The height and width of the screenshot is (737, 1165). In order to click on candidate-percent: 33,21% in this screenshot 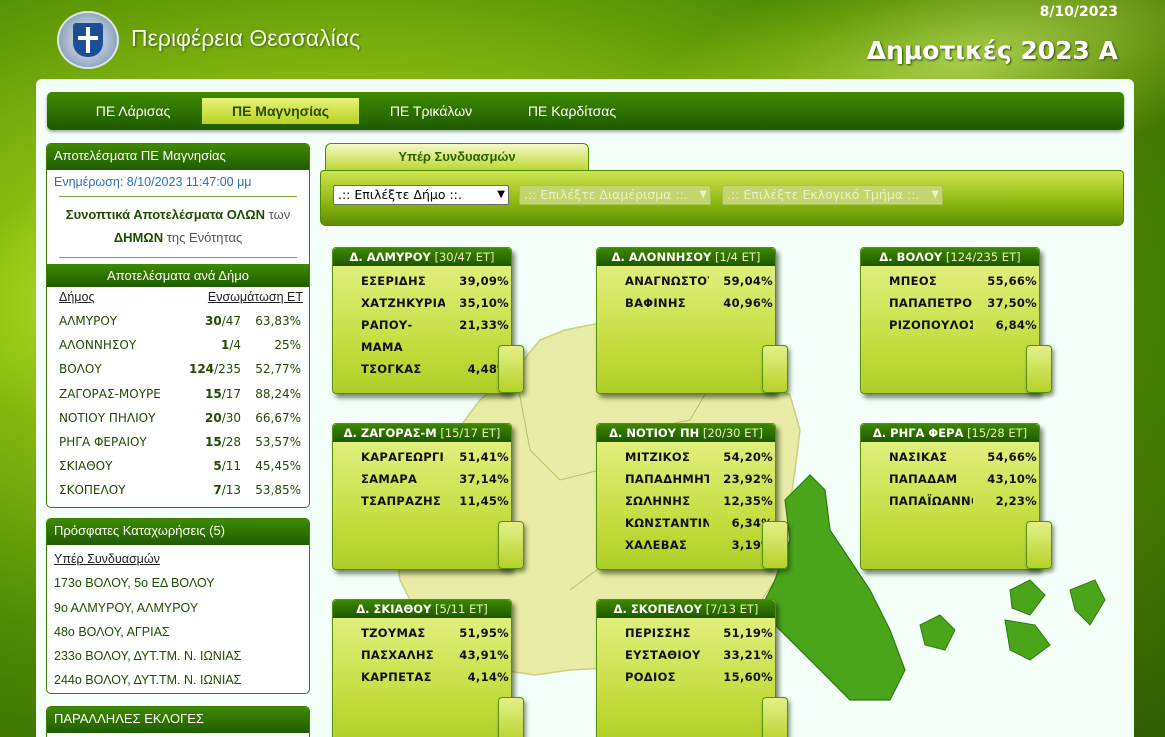, I will do `click(748, 655)`.